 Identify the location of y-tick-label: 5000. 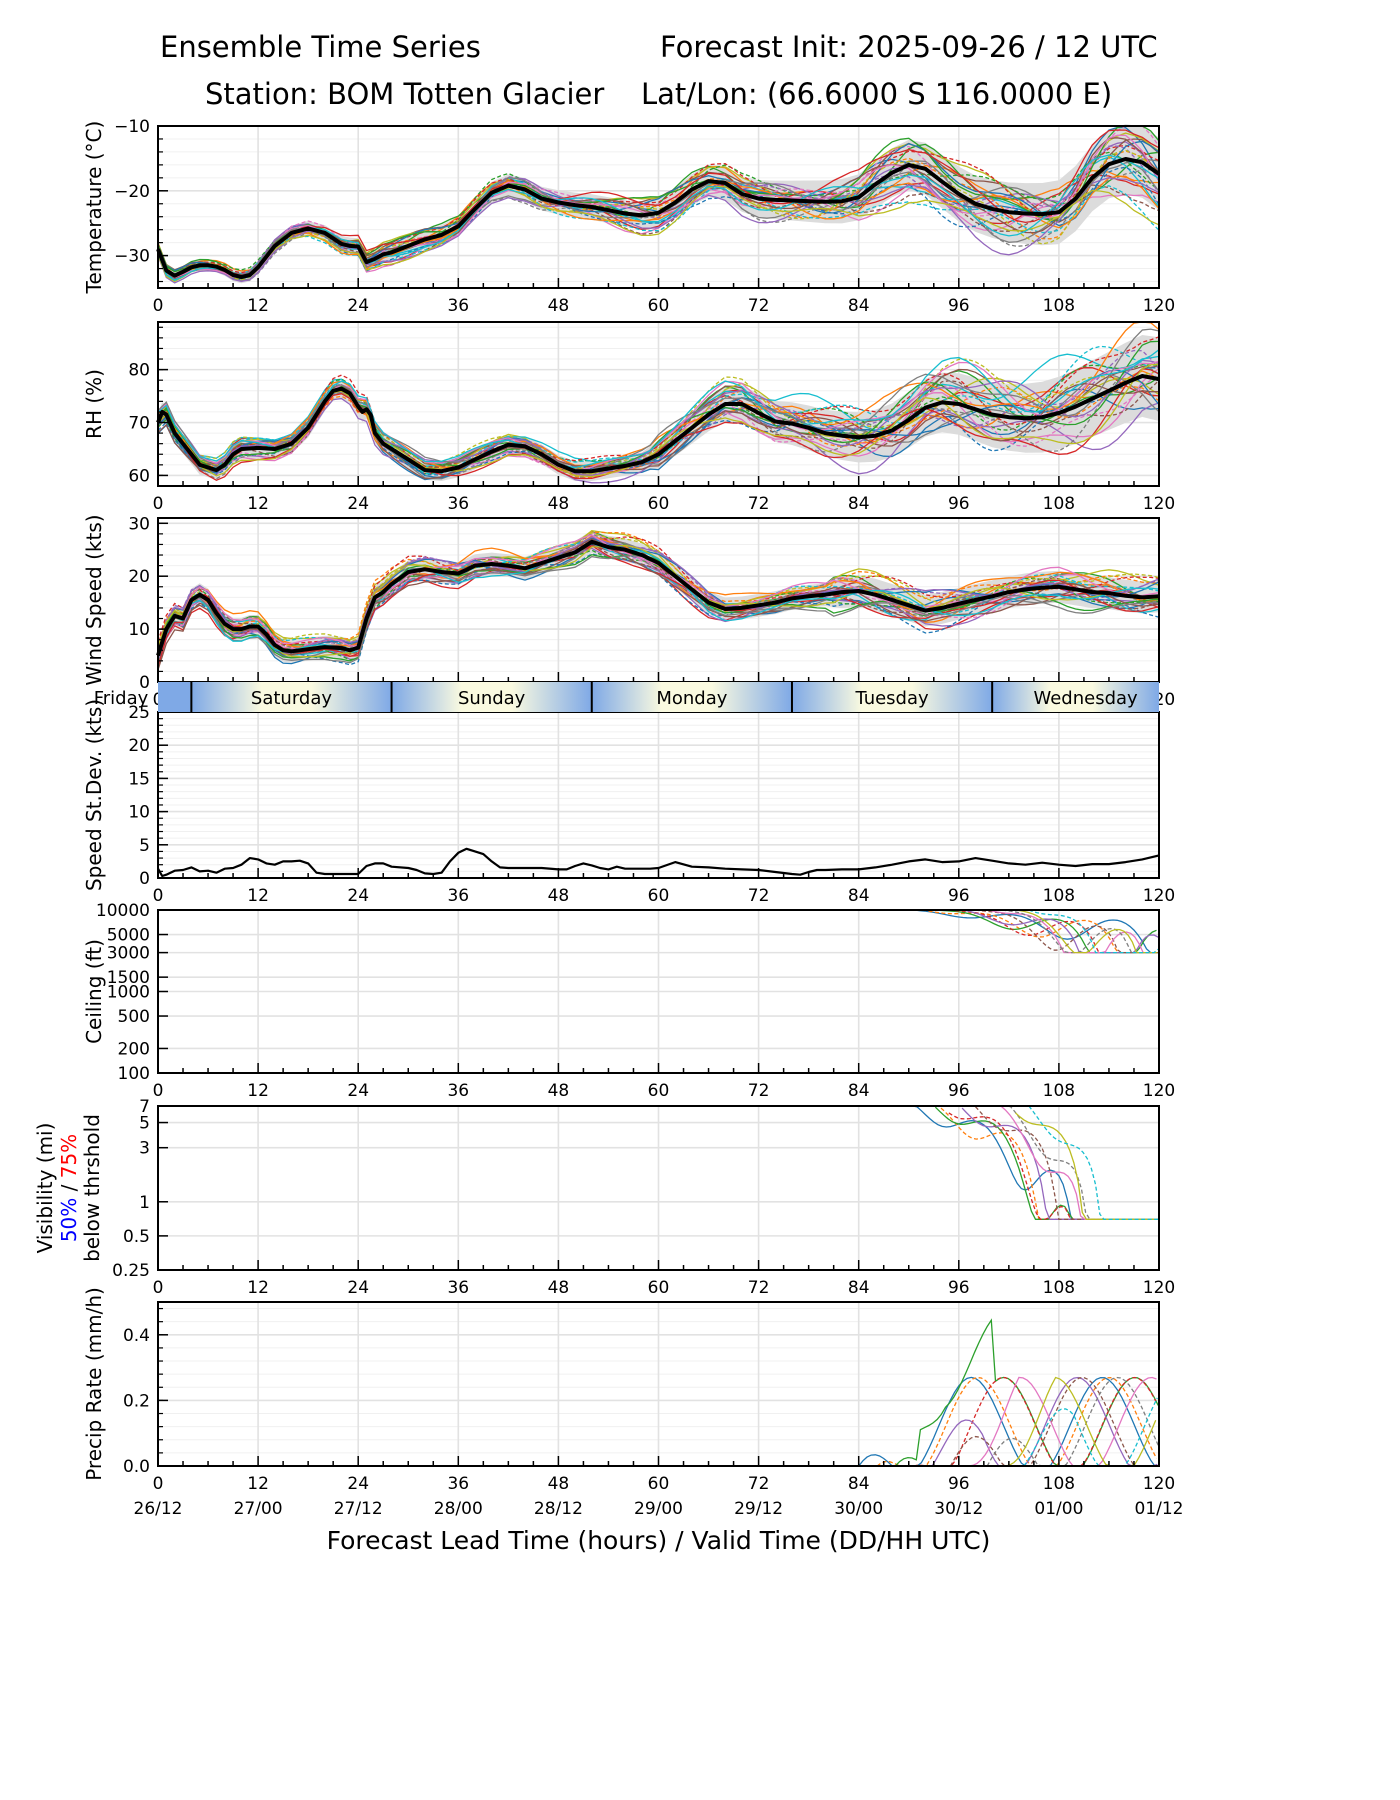
(128, 936).